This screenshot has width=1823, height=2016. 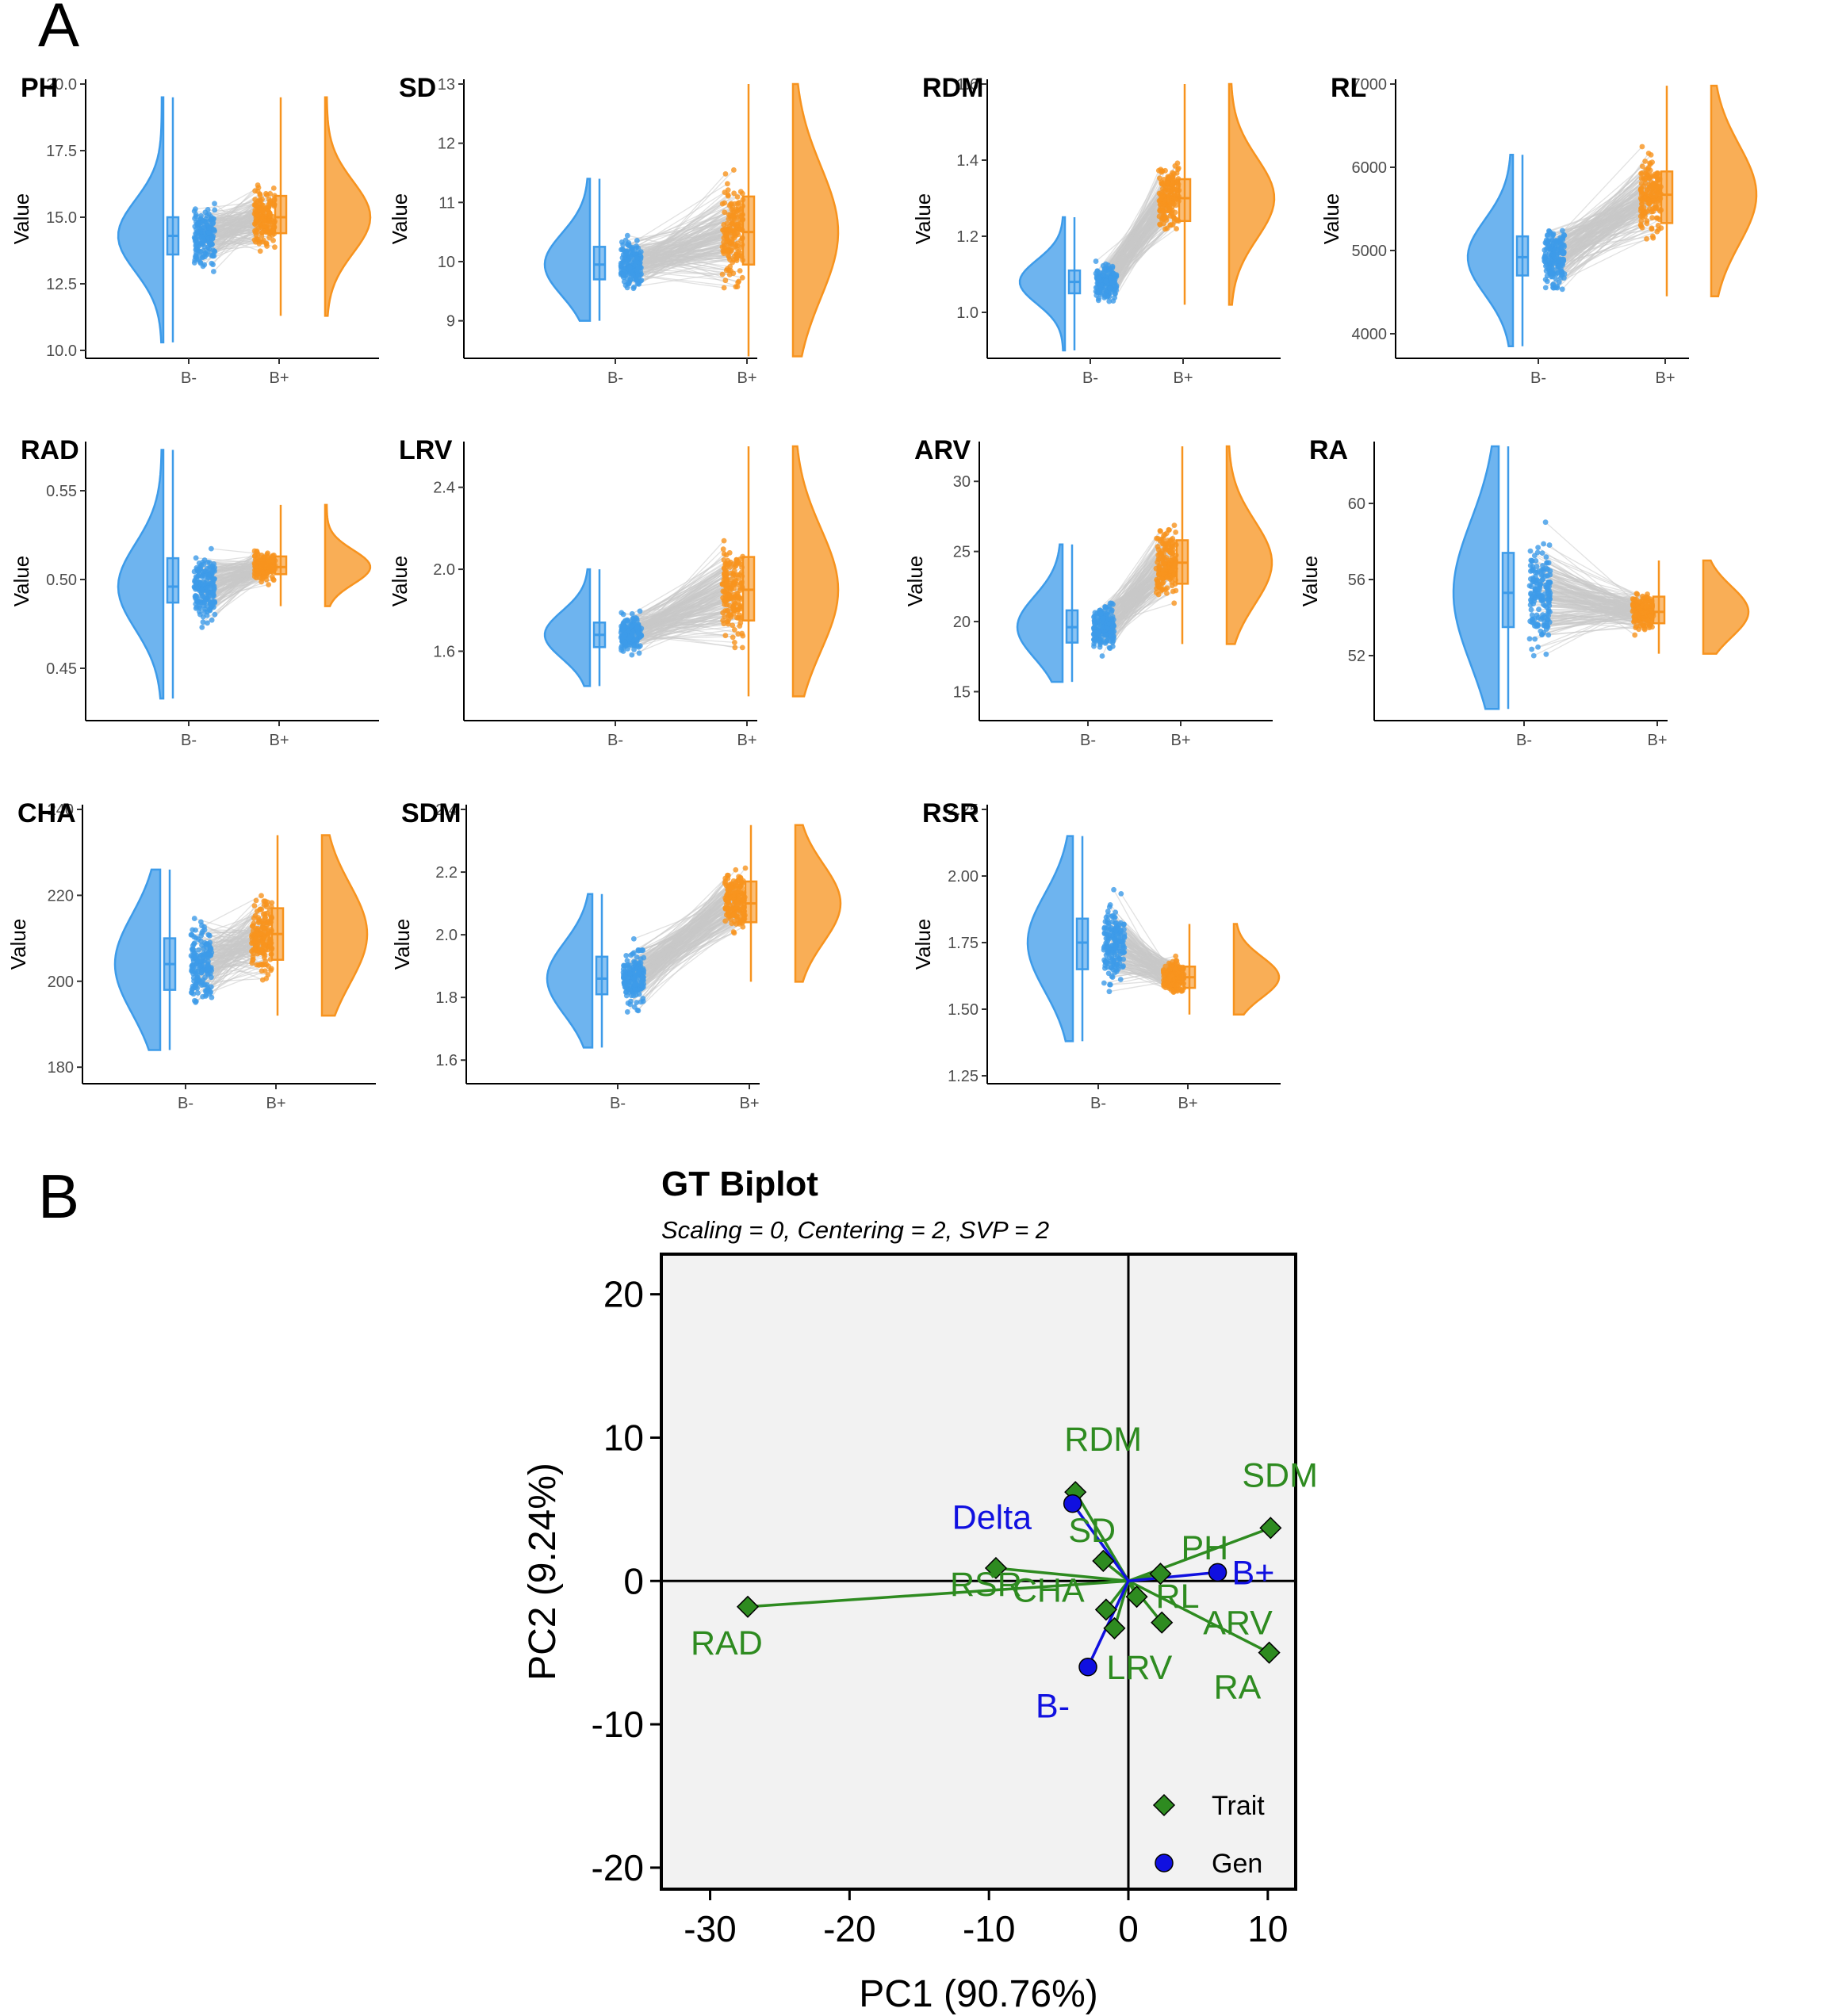 I want to click on panel-title: ARV, so click(x=942, y=450).